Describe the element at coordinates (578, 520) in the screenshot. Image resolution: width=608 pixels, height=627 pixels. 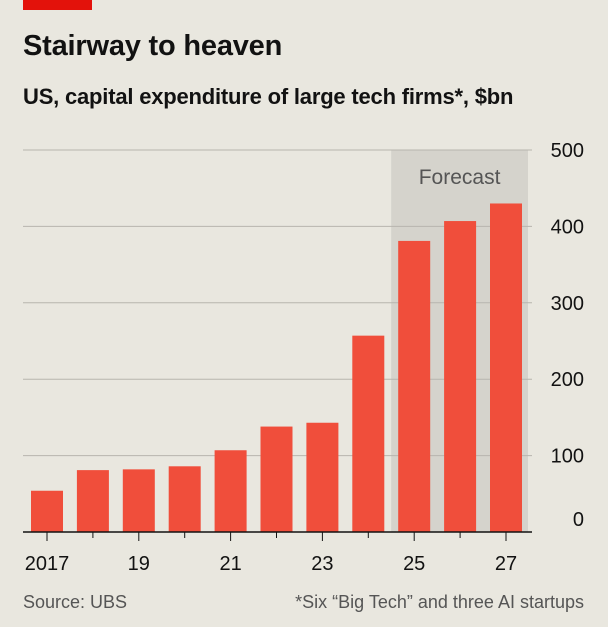
I see `y-tick-label: 0` at that location.